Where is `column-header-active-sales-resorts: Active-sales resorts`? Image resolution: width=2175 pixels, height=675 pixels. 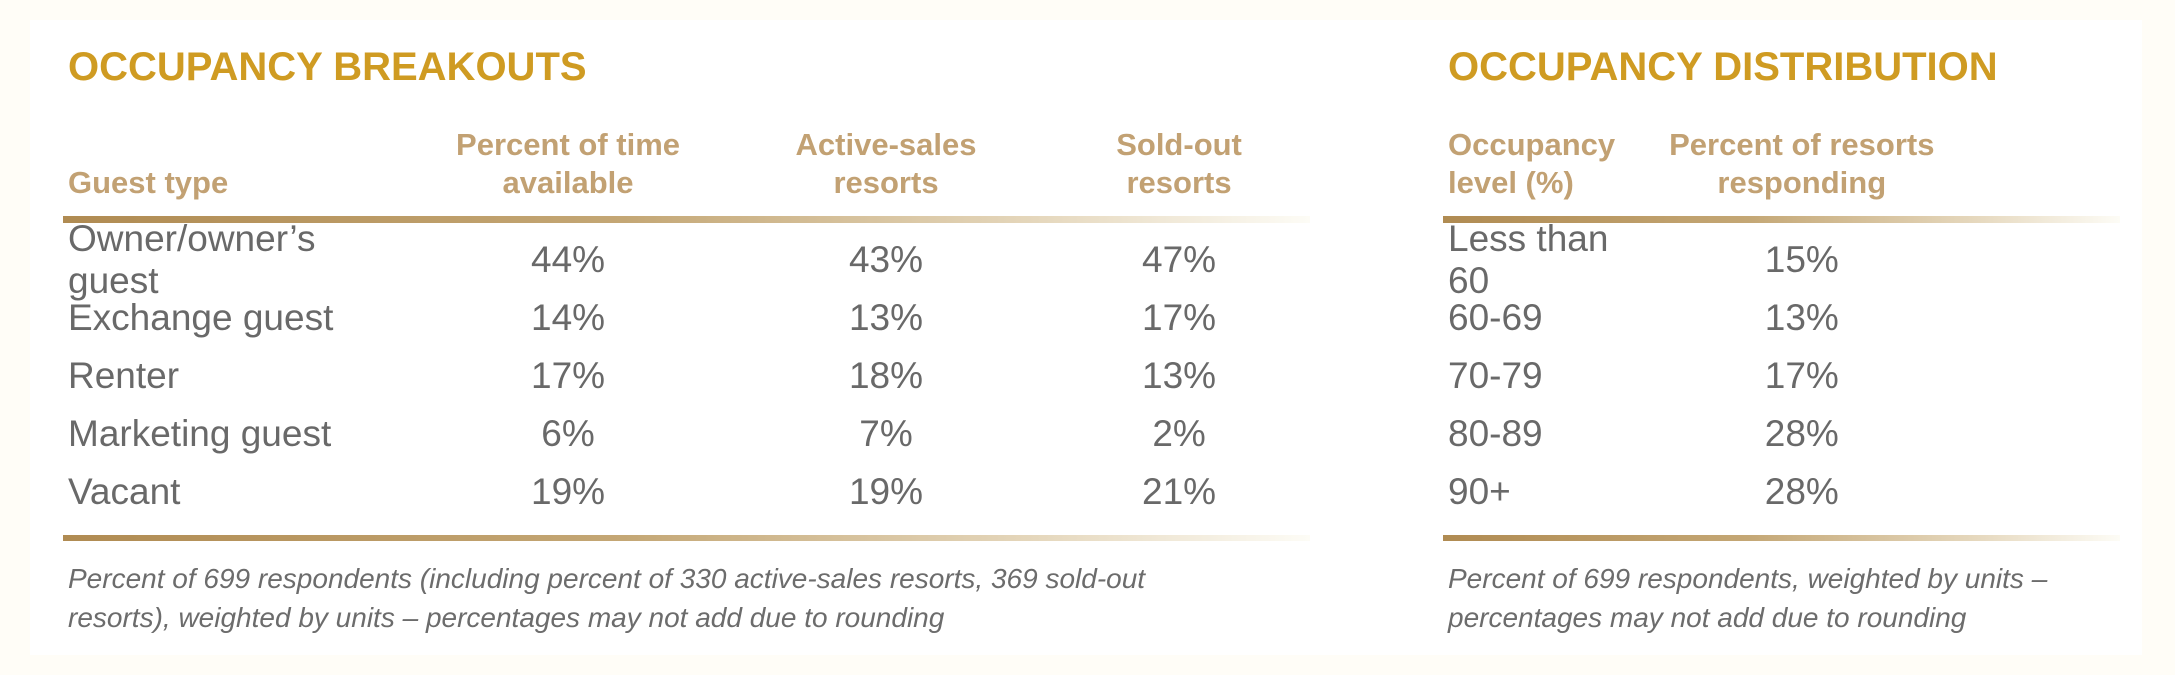 column-header-active-sales-resorts: Active-sales resorts is located at coordinates (886, 163).